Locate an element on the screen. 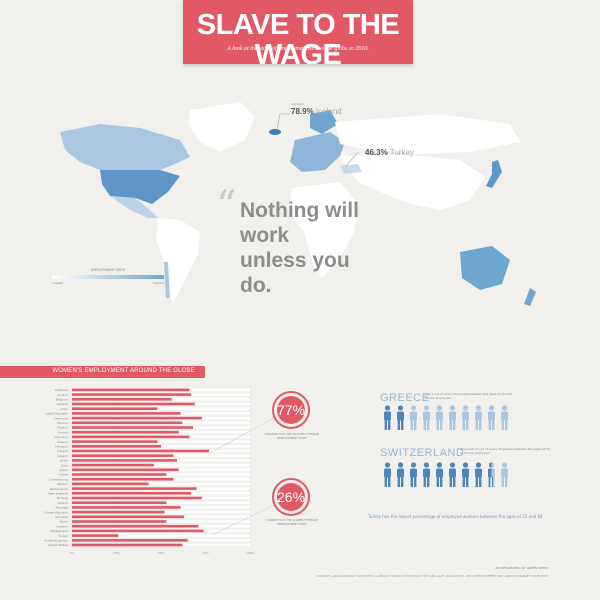 The image size is (600, 600). category-label: United States is located at coordinates (58, 545).